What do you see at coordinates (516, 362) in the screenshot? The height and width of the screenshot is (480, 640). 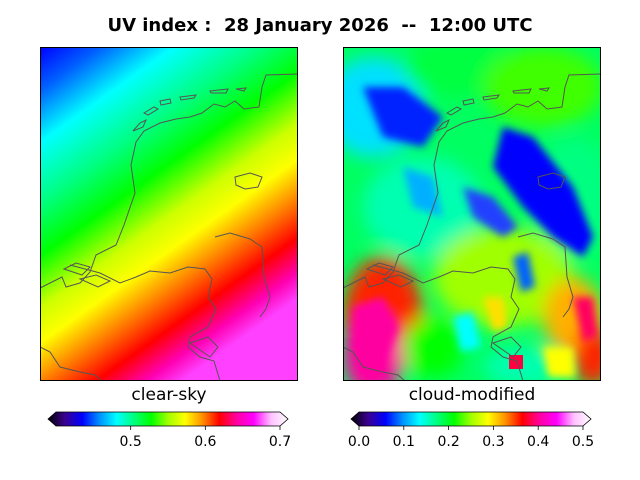 I see `hotspot-patch` at bounding box center [516, 362].